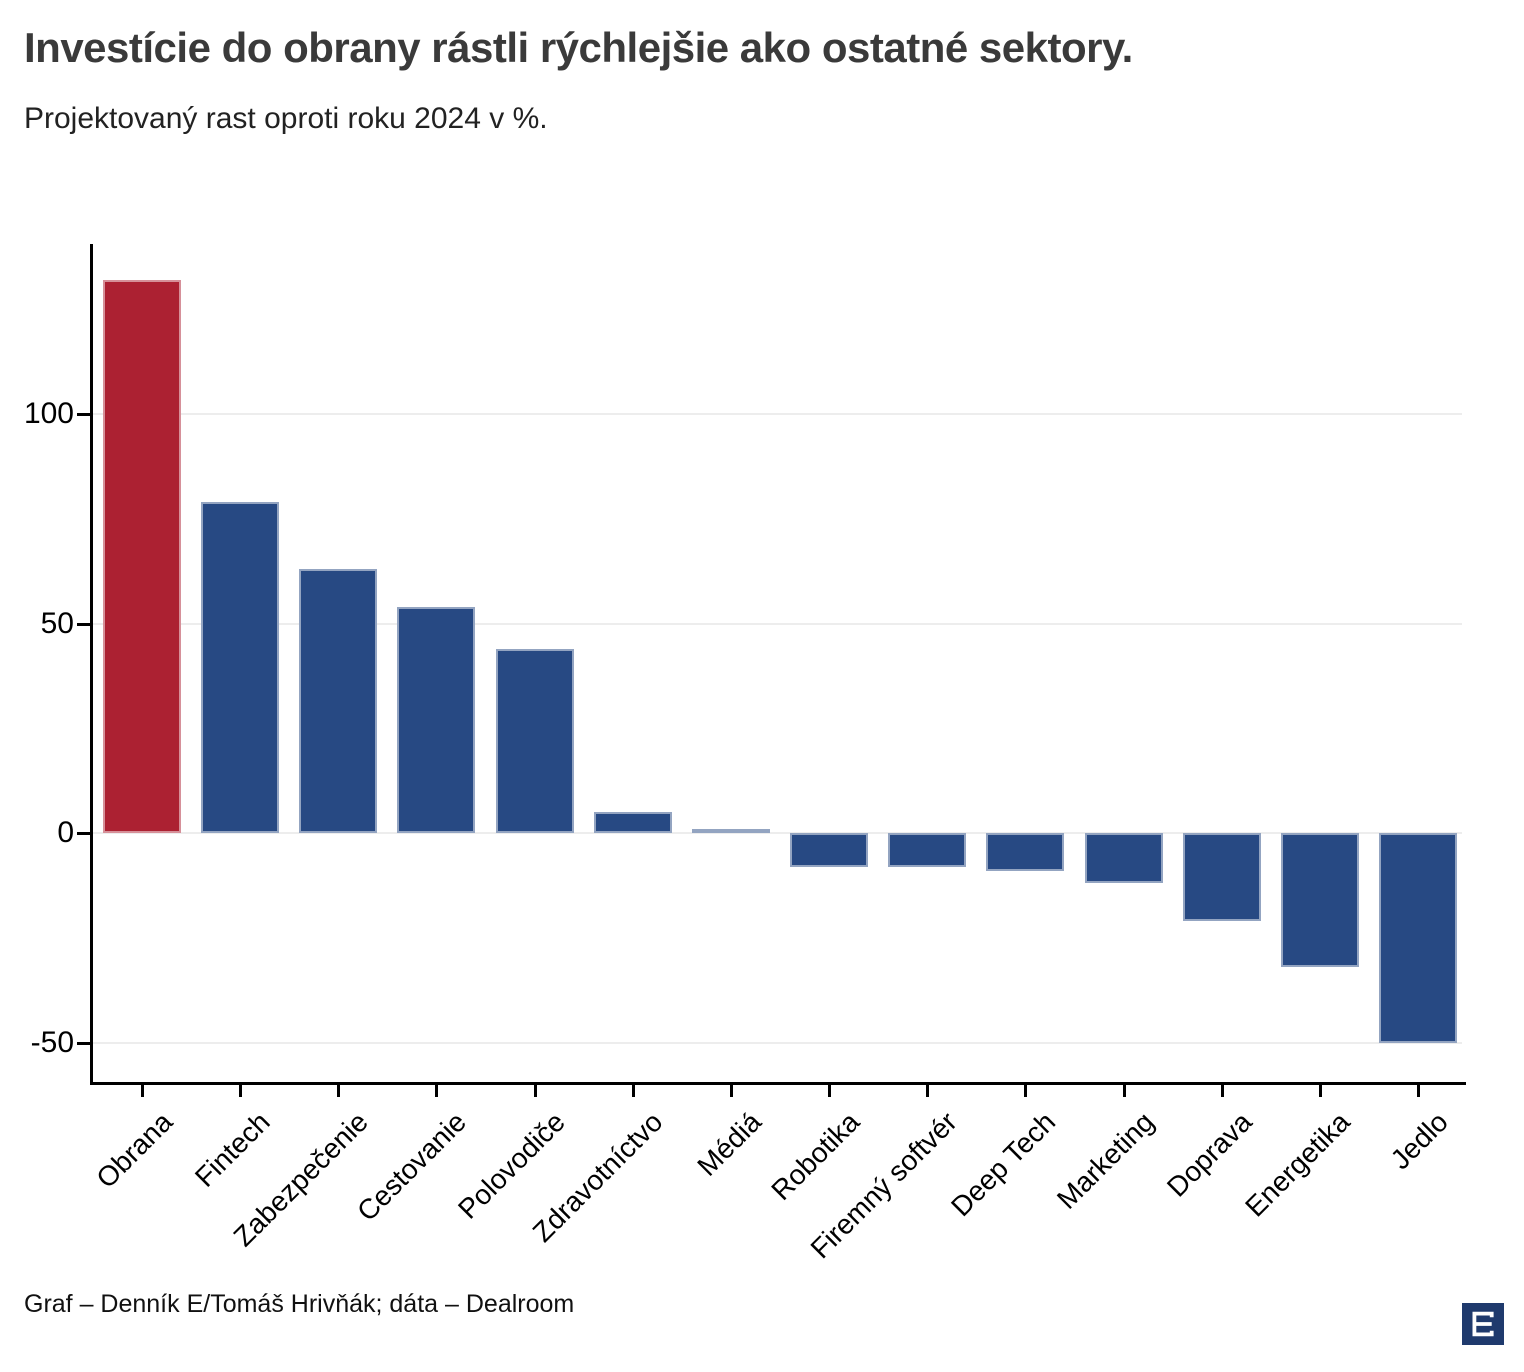 The width and height of the screenshot is (1524, 1372). I want to click on dennik-e-logo, so click(1483, 1324).